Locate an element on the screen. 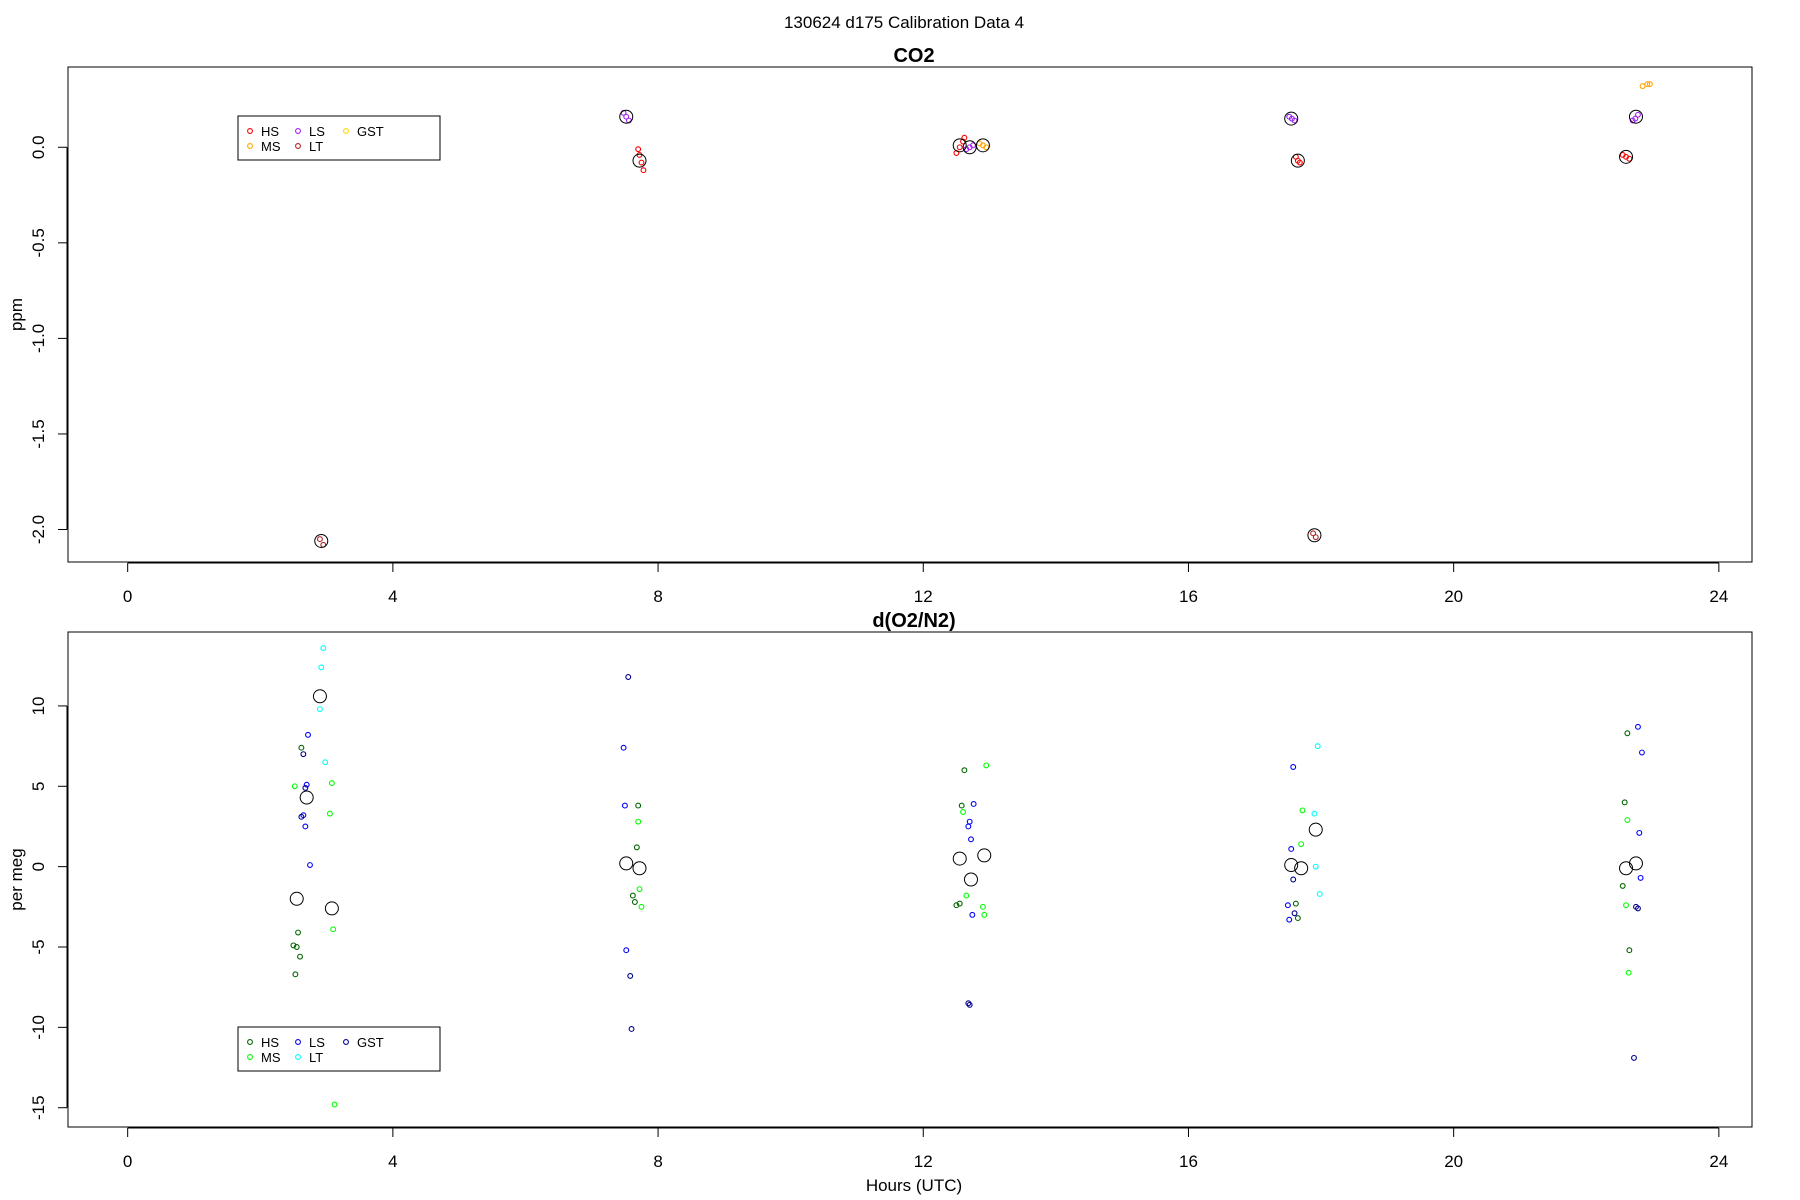  x-tick-label: 16 is located at coordinates (1188, 596).